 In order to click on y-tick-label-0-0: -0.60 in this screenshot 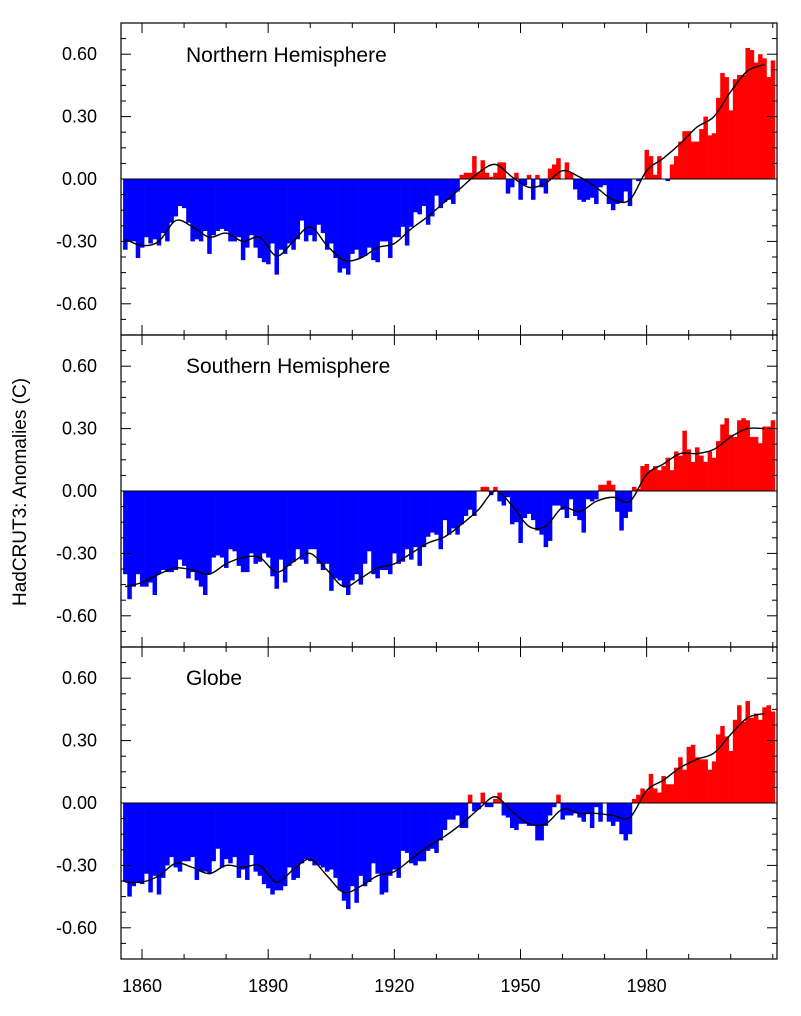, I will do `click(76, 304)`.